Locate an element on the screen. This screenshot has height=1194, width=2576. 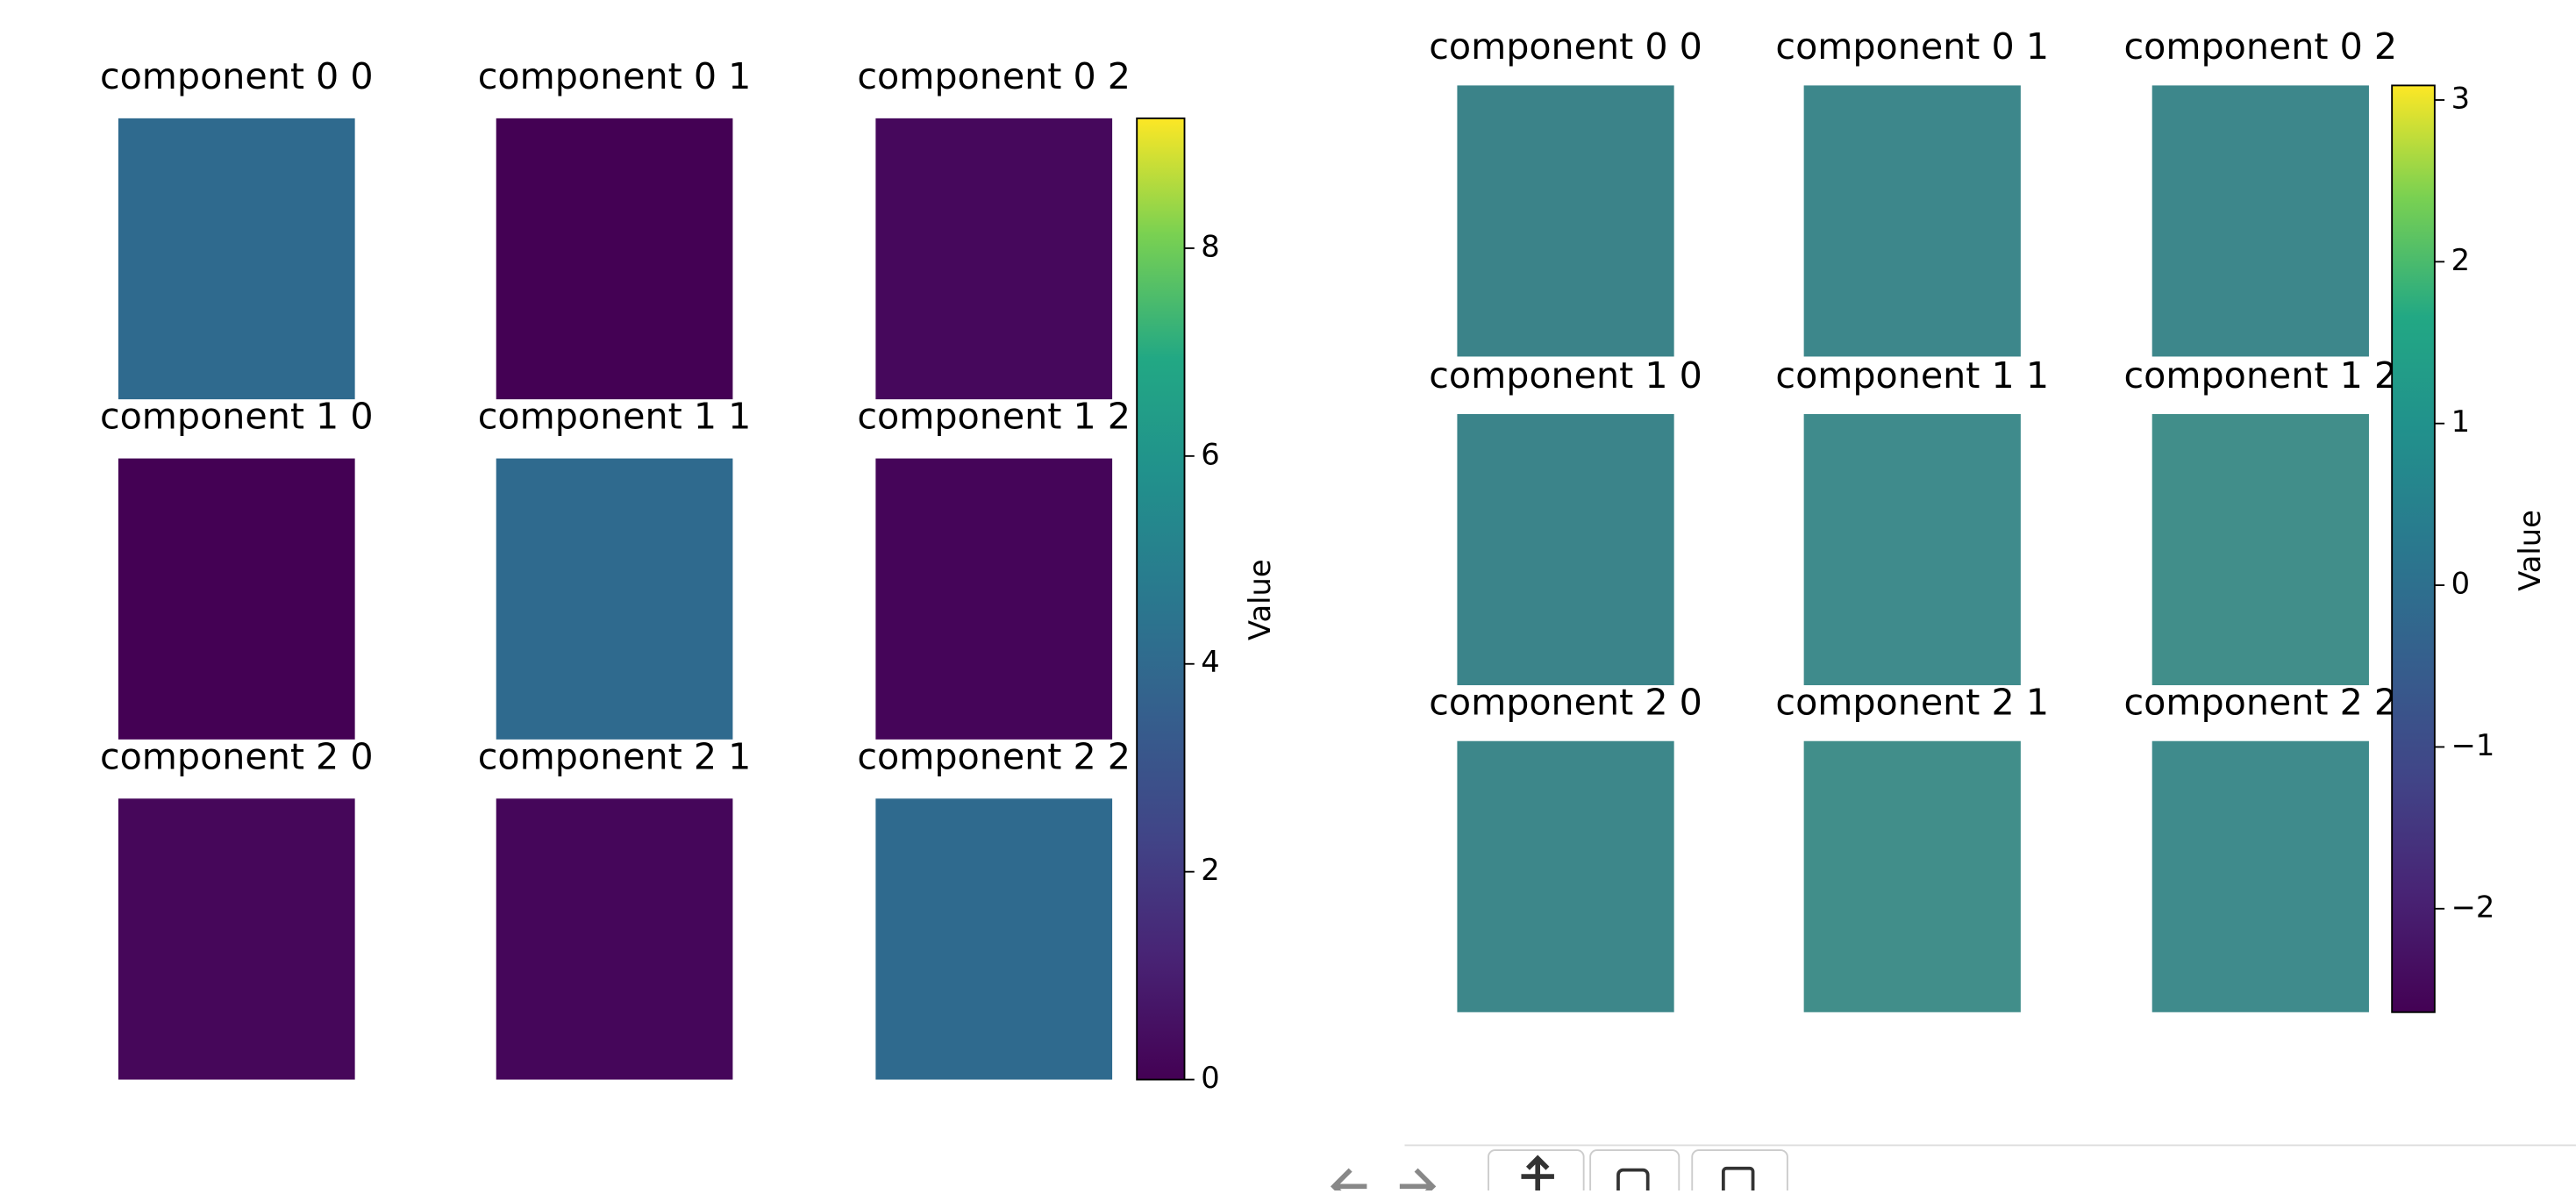
toolbar is located at coordinates (1953, 1169).